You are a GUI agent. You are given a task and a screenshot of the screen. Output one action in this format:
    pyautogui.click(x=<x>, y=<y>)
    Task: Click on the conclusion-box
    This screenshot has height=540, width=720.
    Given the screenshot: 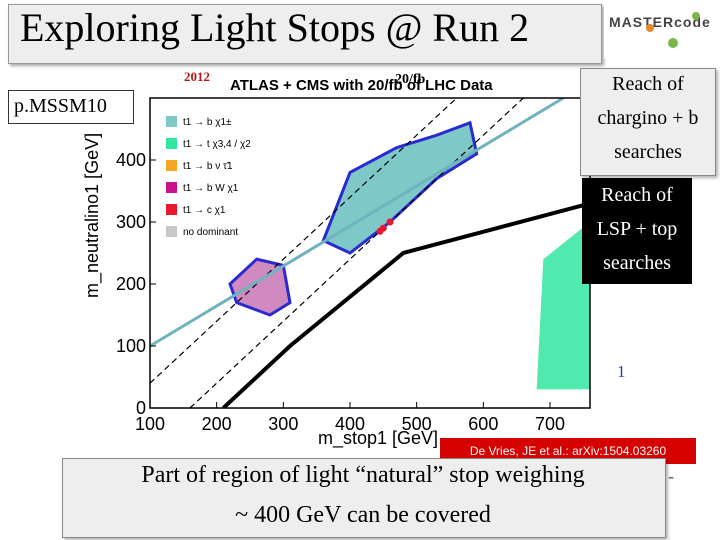 What is the action you would take?
    pyautogui.click(x=364, y=498)
    